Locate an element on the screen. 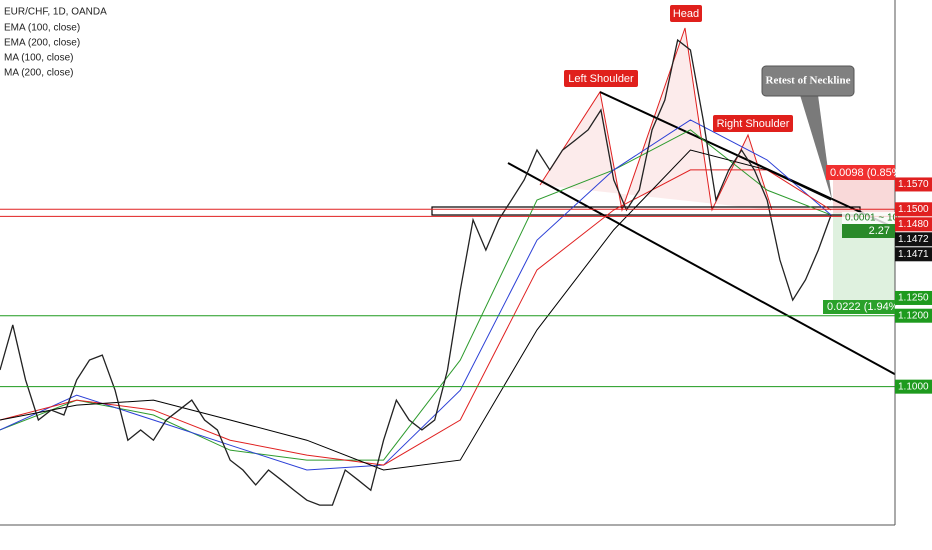 The height and width of the screenshot is (550, 932). price-tag-label: 1.1500 is located at coordinates (913, 209).